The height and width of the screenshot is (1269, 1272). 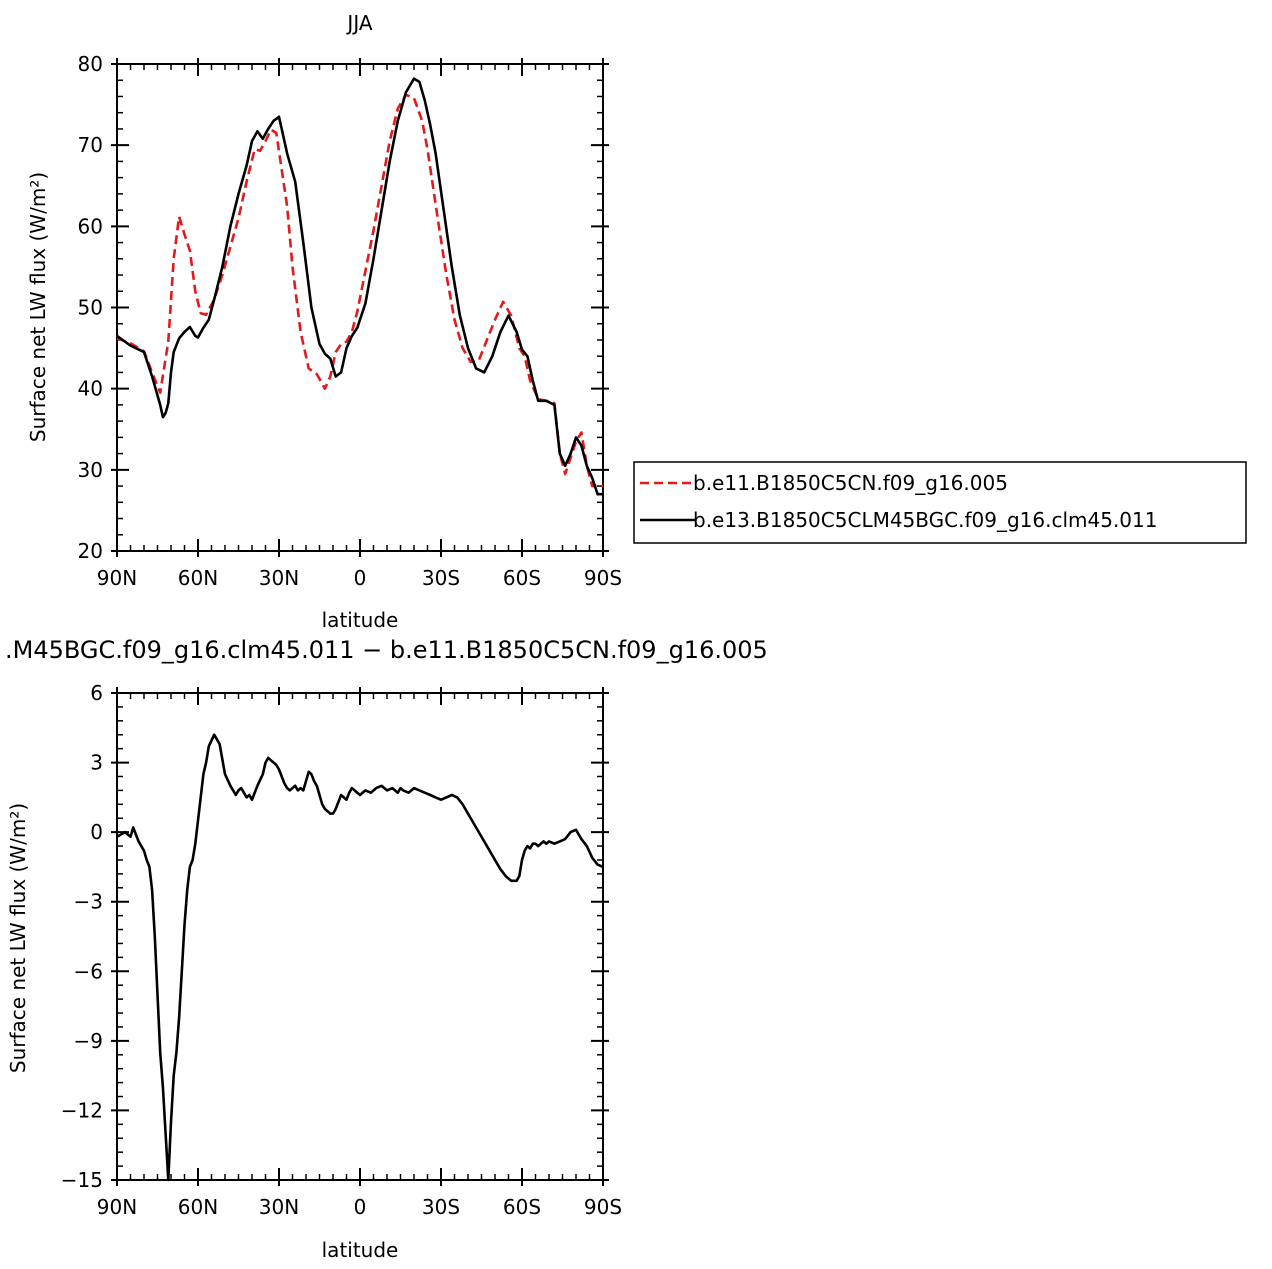 What do you see at coordinates (90, 470) in the screenshot?
I see `top-y-tick-label: 30` at bounding box center [90, 470].